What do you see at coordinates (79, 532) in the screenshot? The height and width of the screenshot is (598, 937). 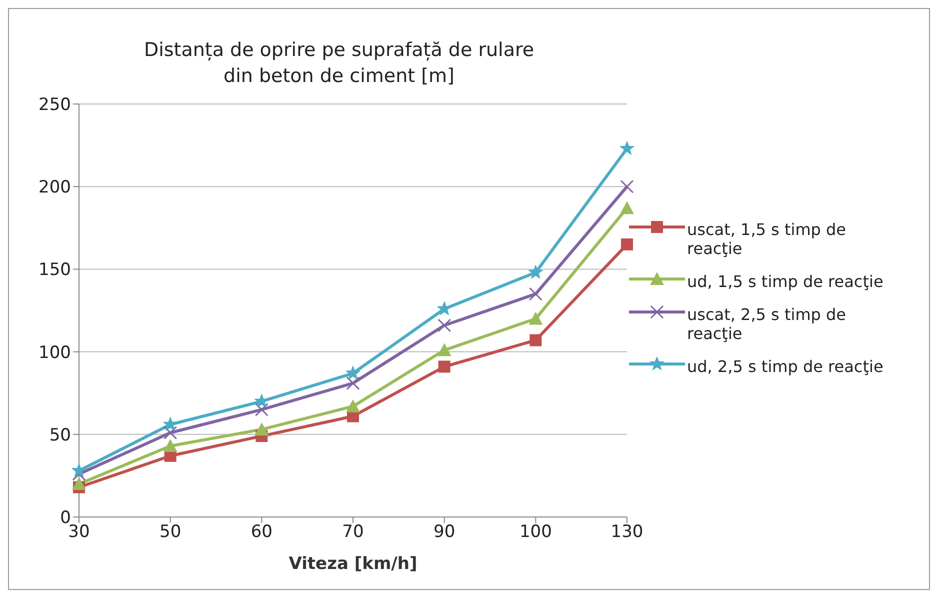 I see `x-tick-label: 30` at bounding box center [79, 532].